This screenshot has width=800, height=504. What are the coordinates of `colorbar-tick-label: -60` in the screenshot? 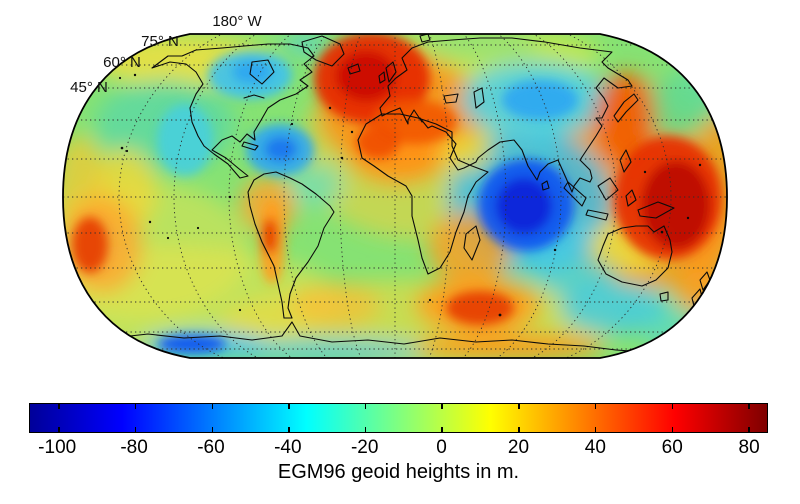 It's located at (211, 447).